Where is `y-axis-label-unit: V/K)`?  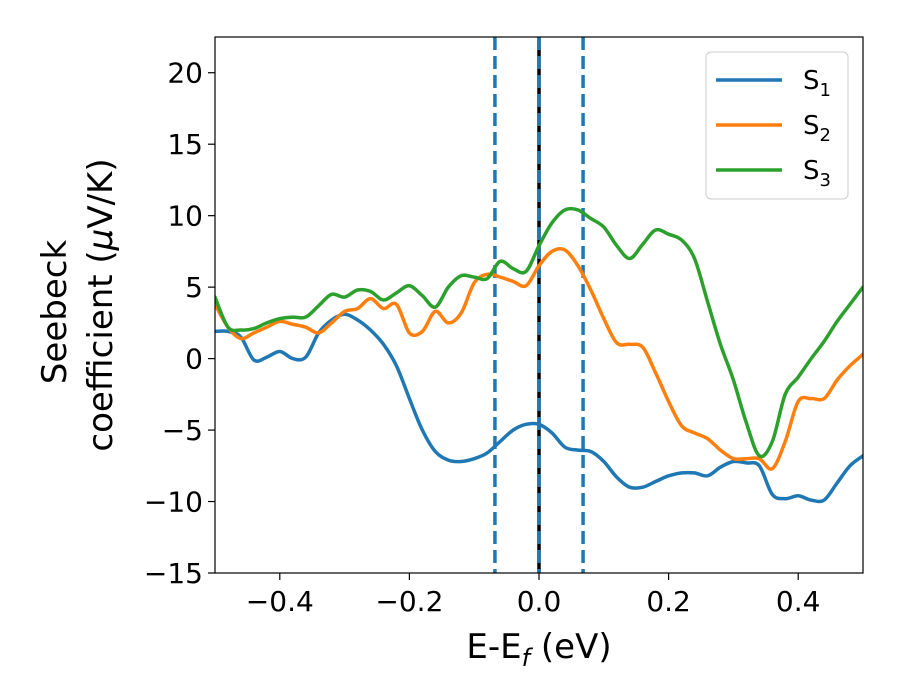
y-axis-label-unit: V/K) is located at coordinates (101, 193).